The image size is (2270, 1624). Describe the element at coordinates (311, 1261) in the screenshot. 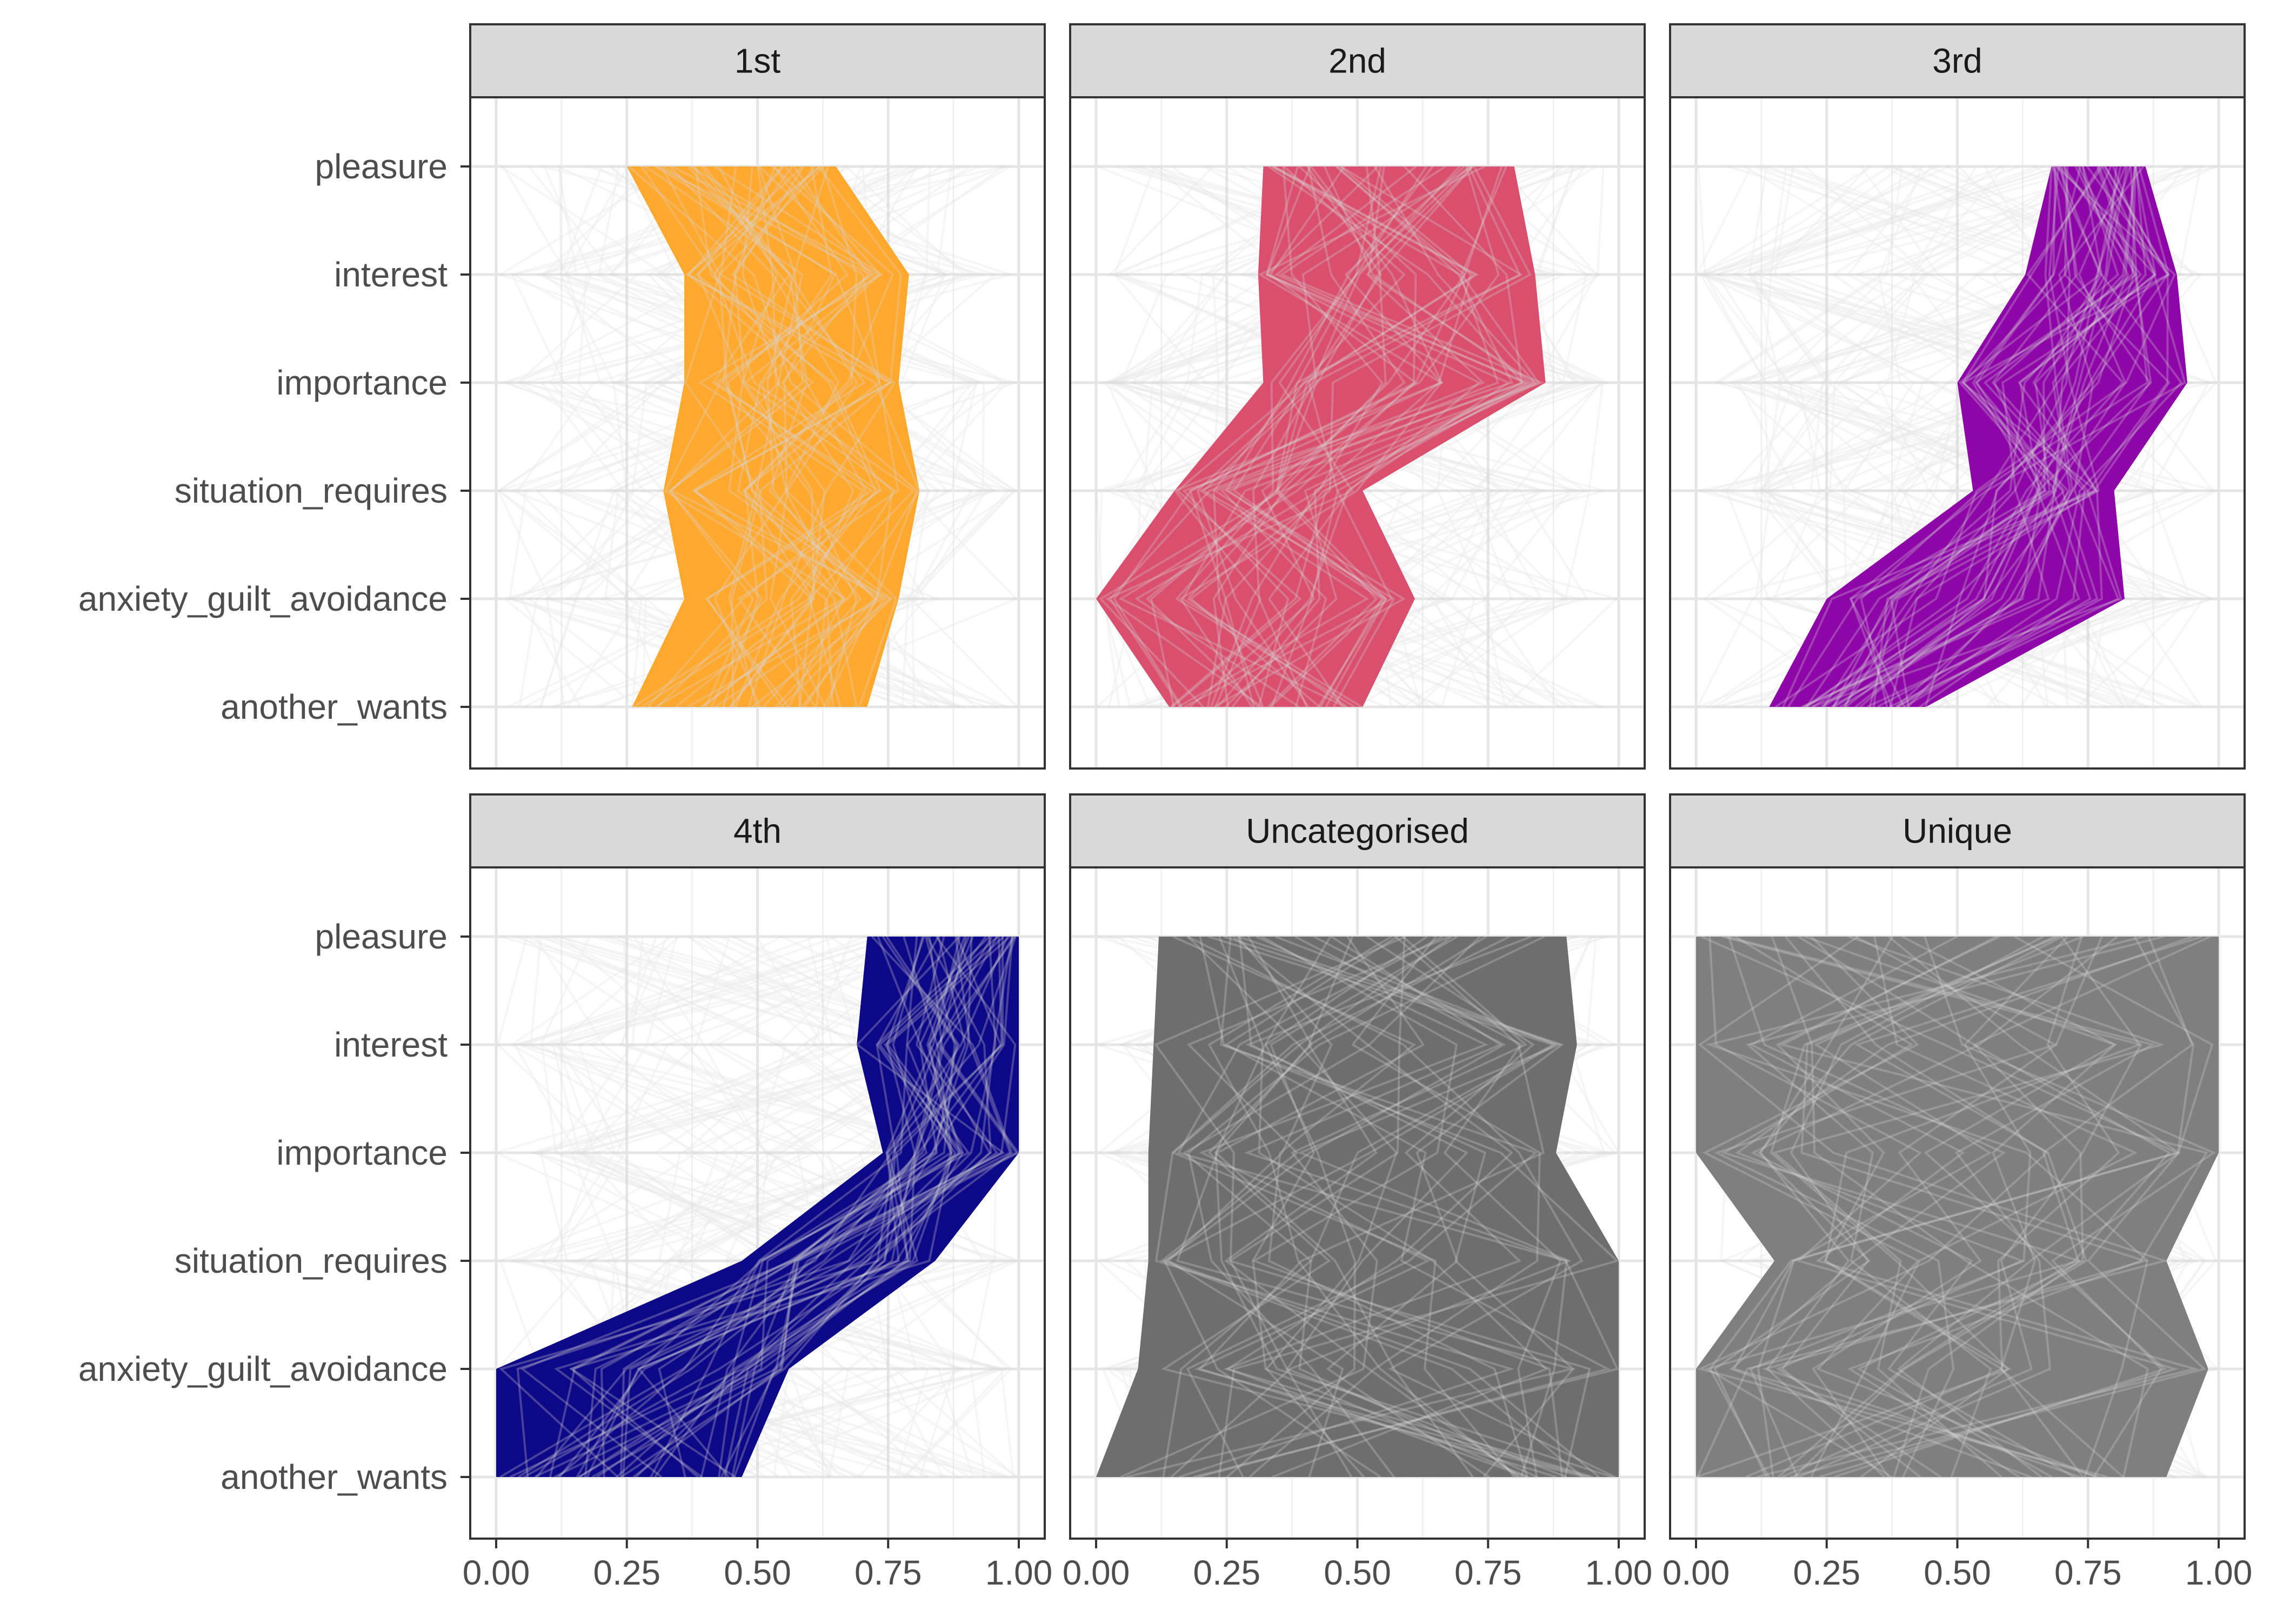

I see `y-tick-label: situation_requires` at that location.